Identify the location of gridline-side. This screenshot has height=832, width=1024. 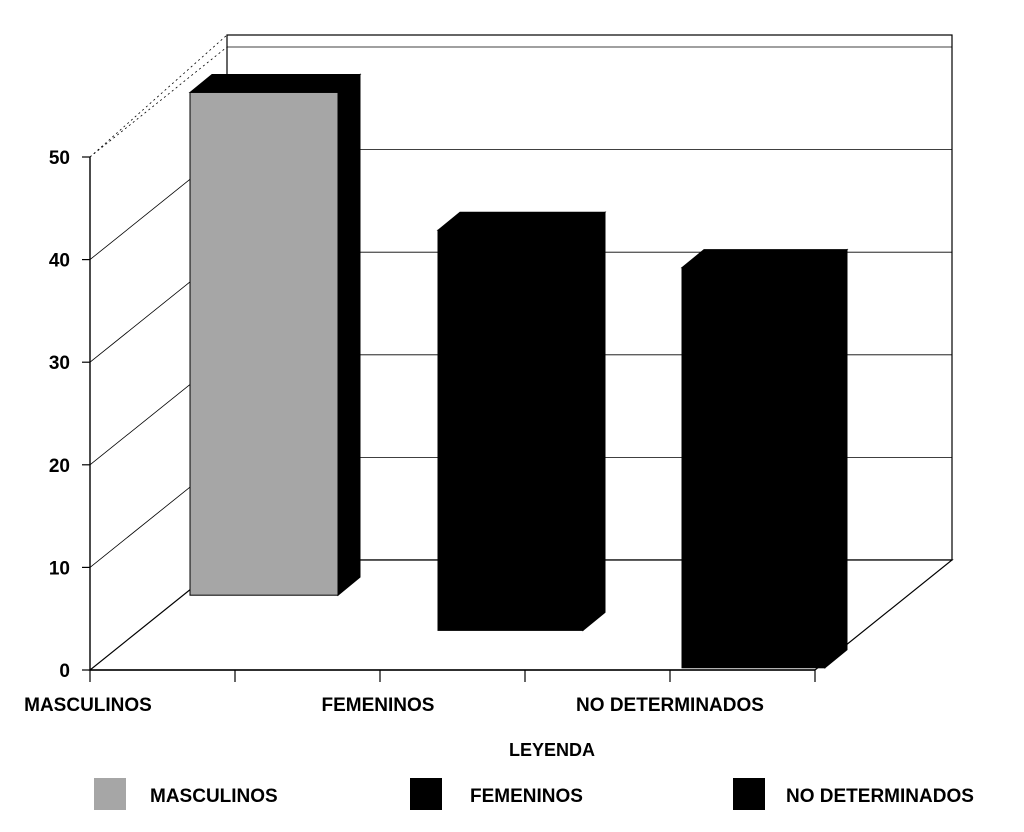
(158, 102).